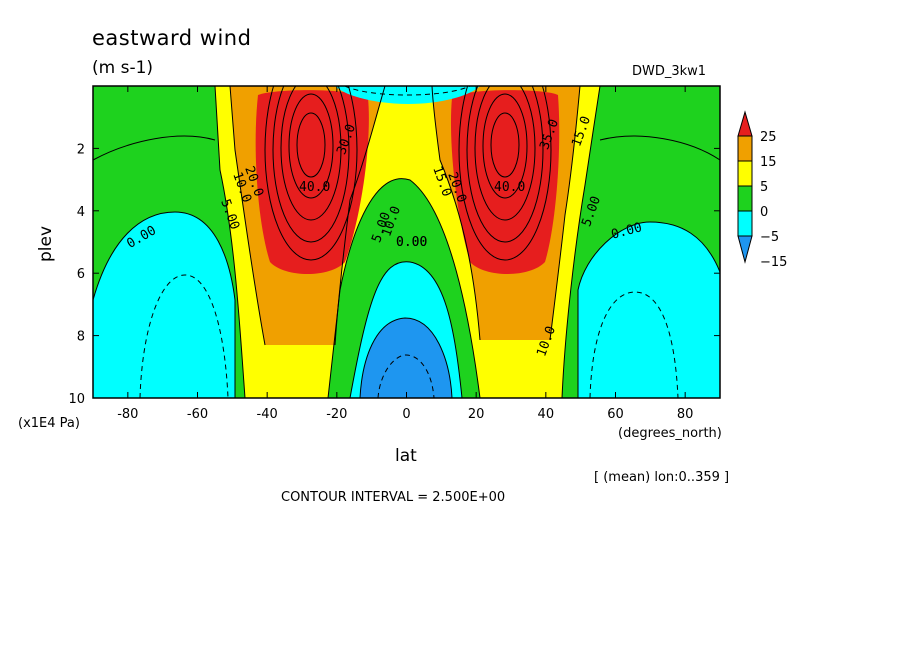 The image size is (904, 654). I want to click on legend-label: 15, so click(768, 162).